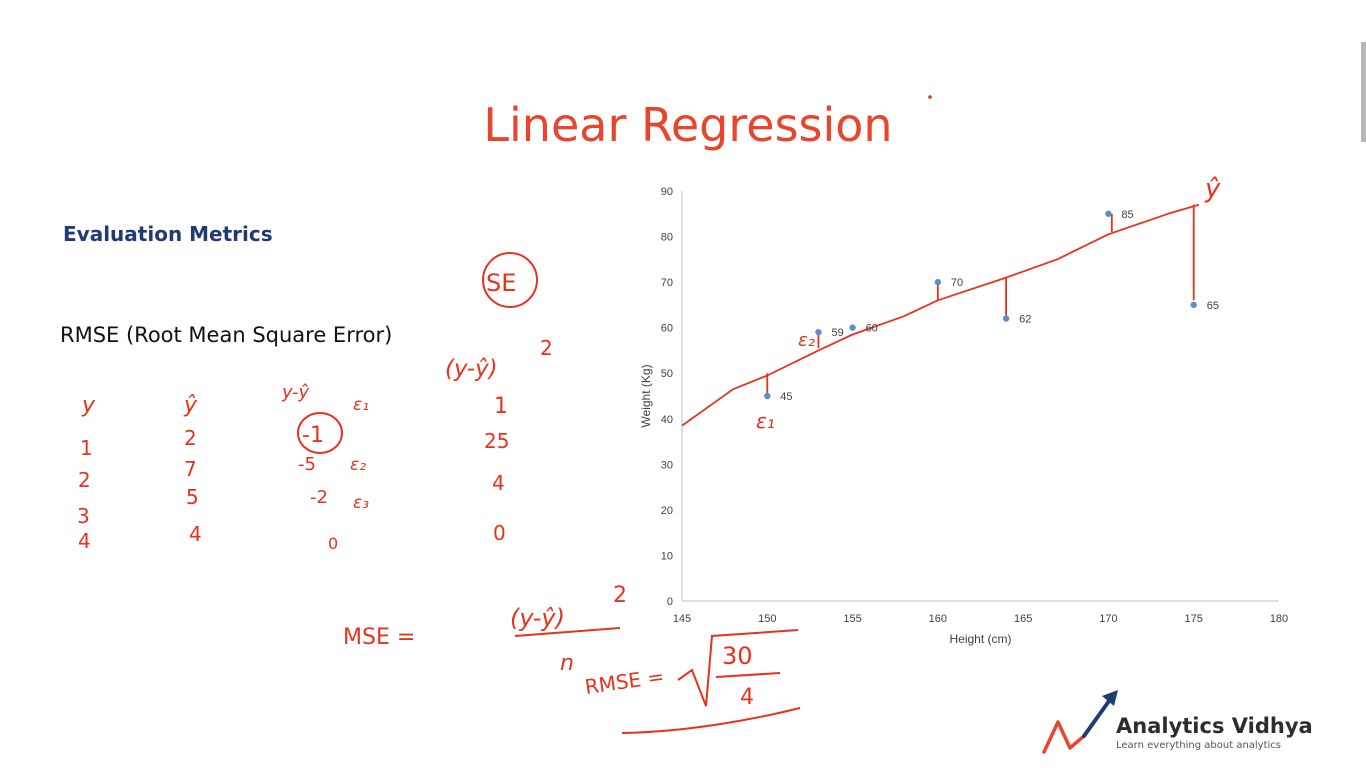 This screenshot has width=1366, height=768. I want to click on y-axis-label: Weight (Kg), so click(646, 395).